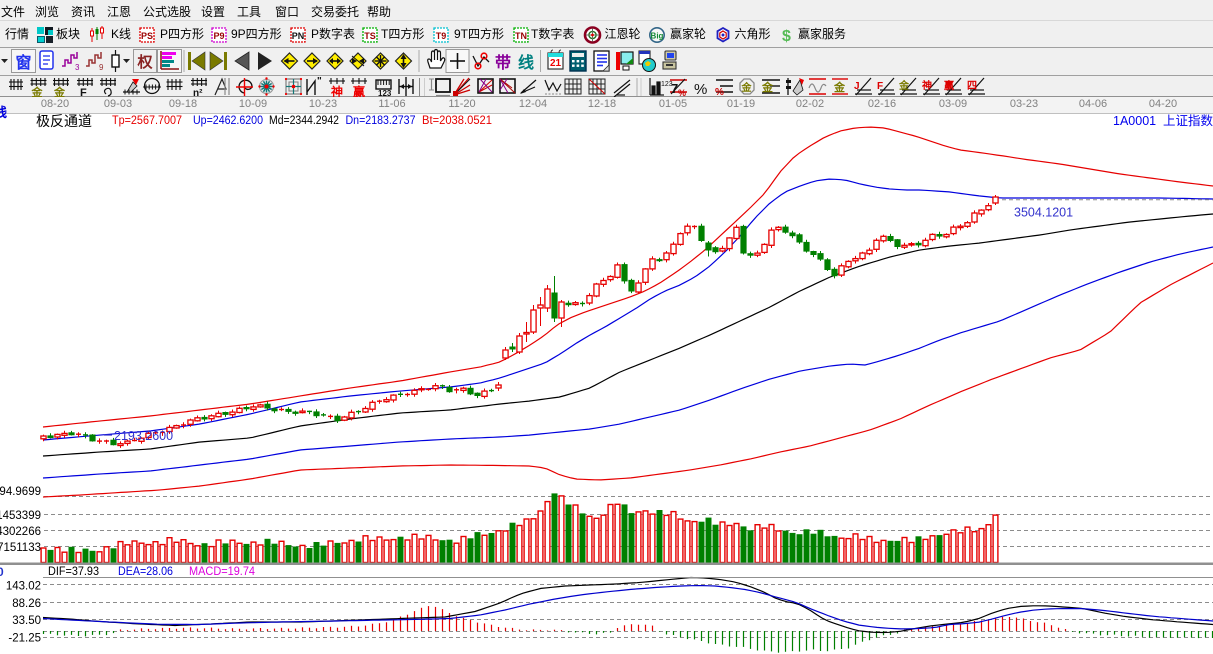 This screenshot has width=1213, height=654. What do you see at coordinates (147, 36) in the screenshot?
I see `svg-text: PS` at bounding box center [147, 36].